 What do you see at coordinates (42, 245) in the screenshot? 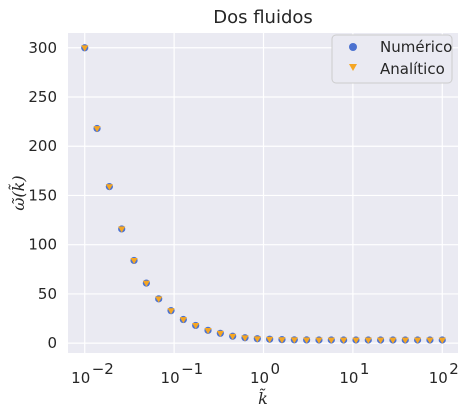
I see `y-tick-label: 100` at bounding box center [42, 245].